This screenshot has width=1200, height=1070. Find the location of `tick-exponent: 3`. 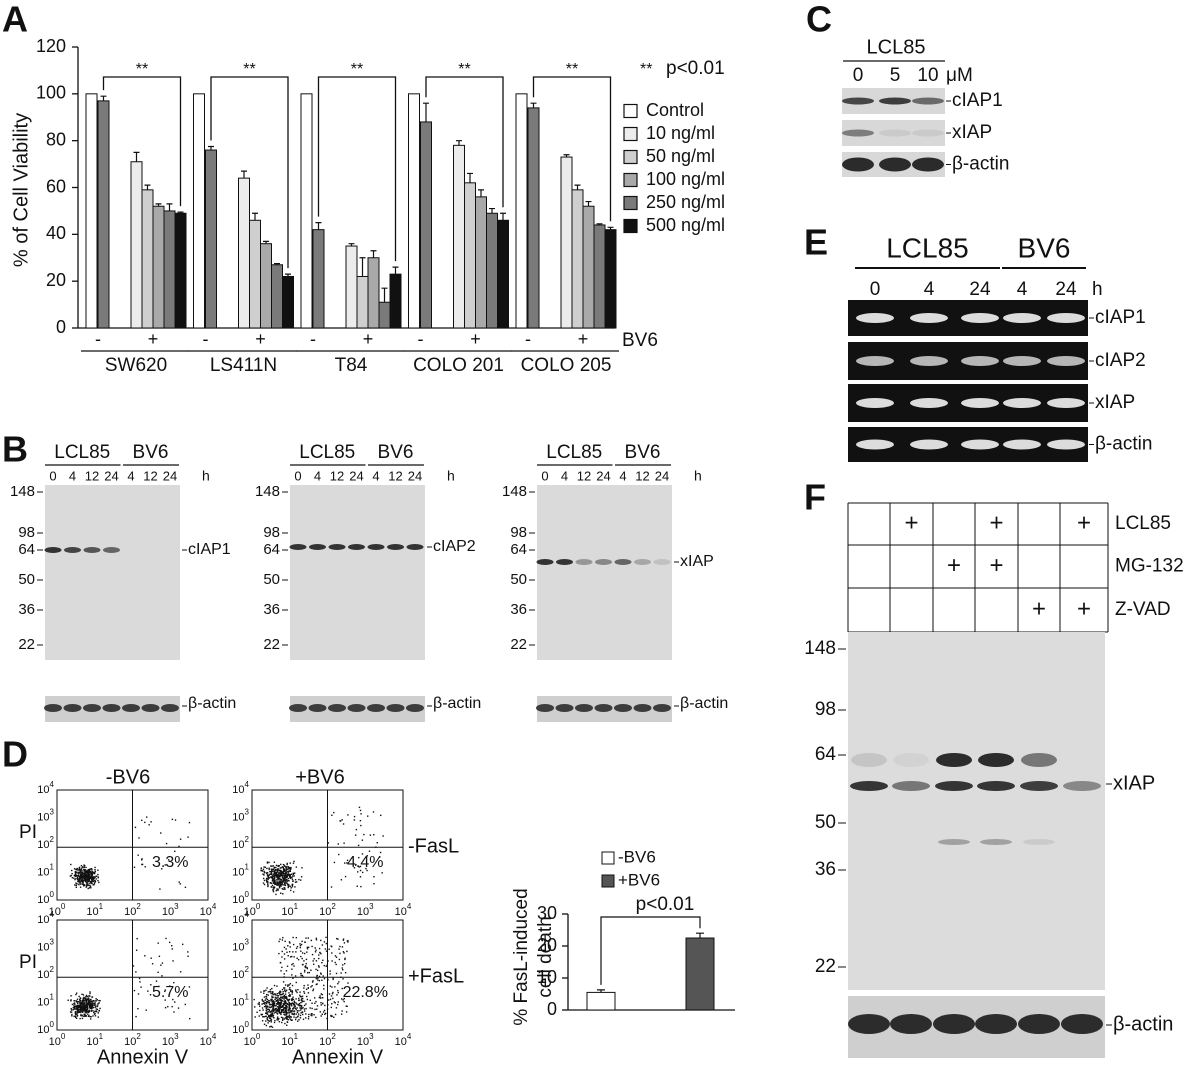

tick-exponent: 3 is located at coordinates (247, 812).